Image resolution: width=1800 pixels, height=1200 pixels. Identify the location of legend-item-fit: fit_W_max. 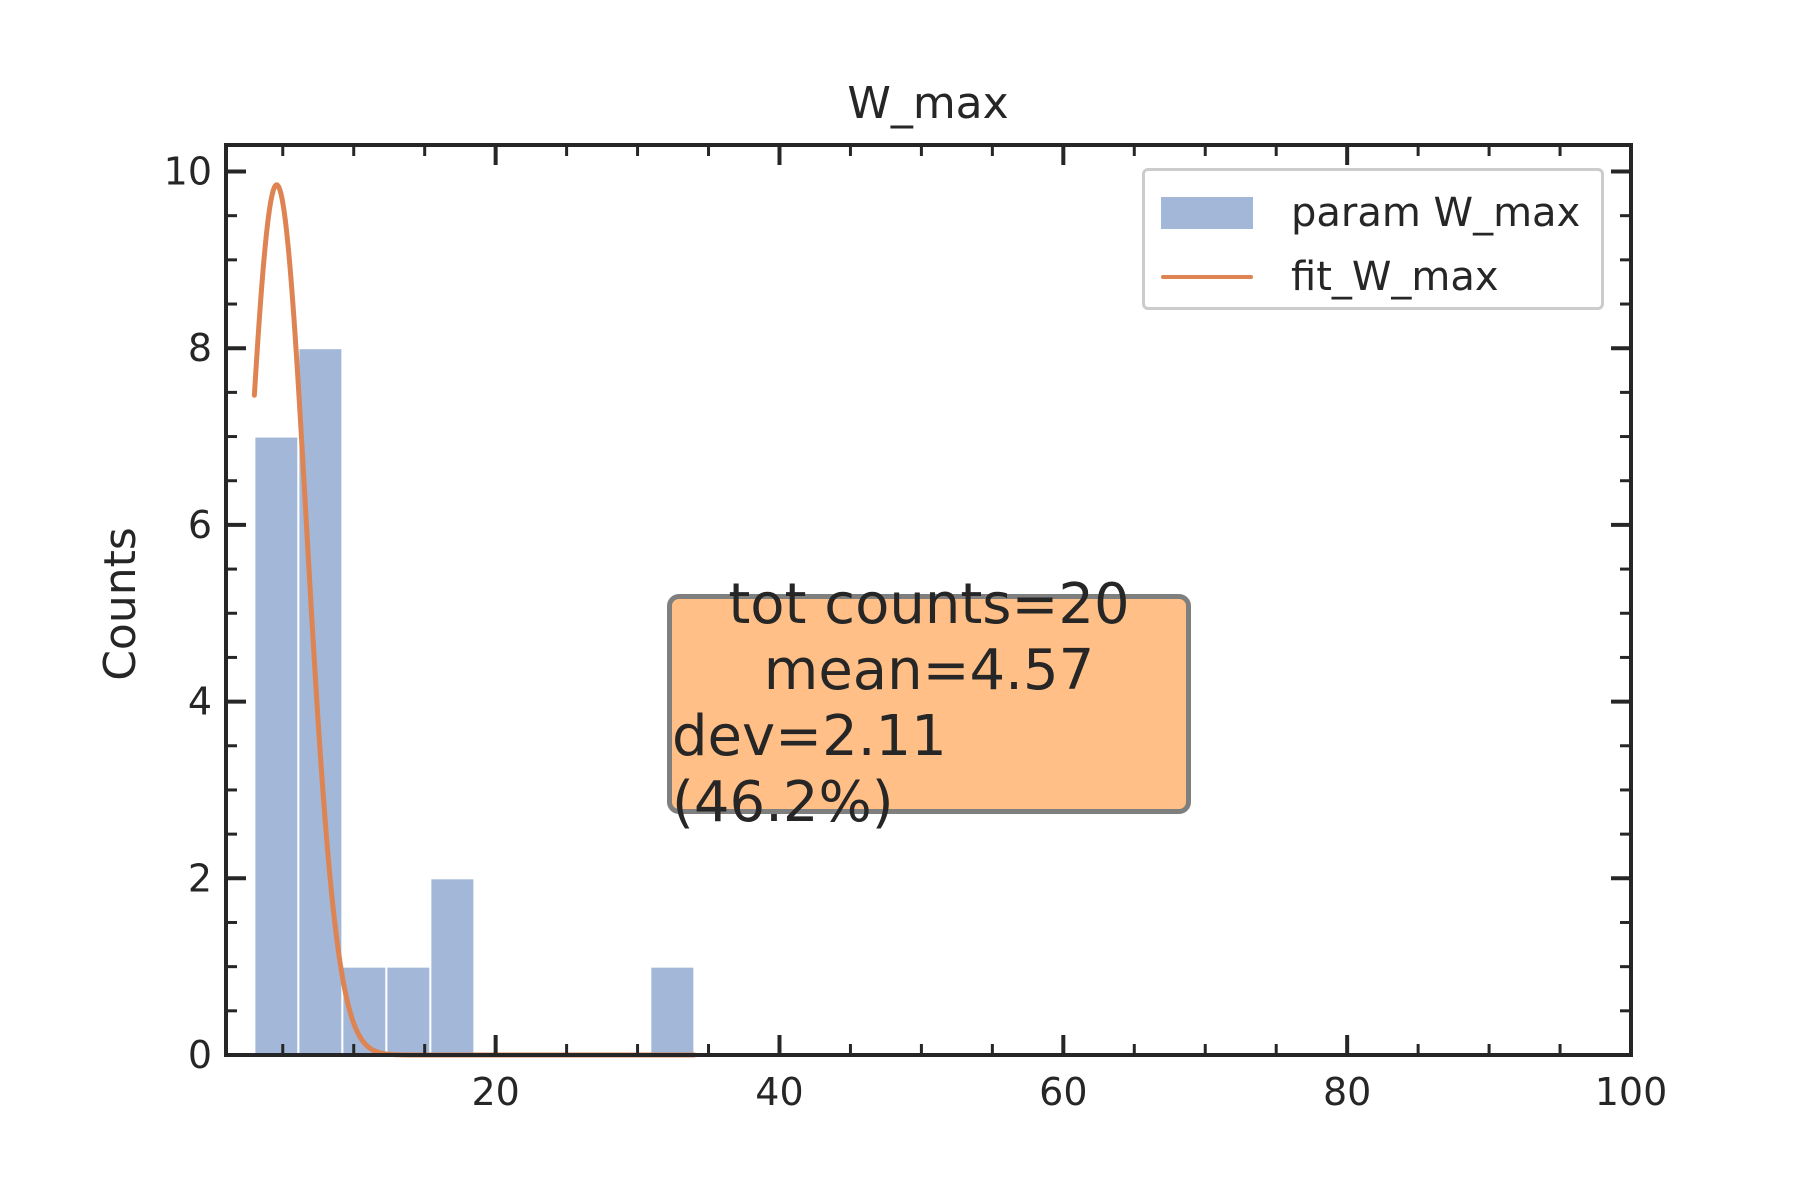
(1330, 277).